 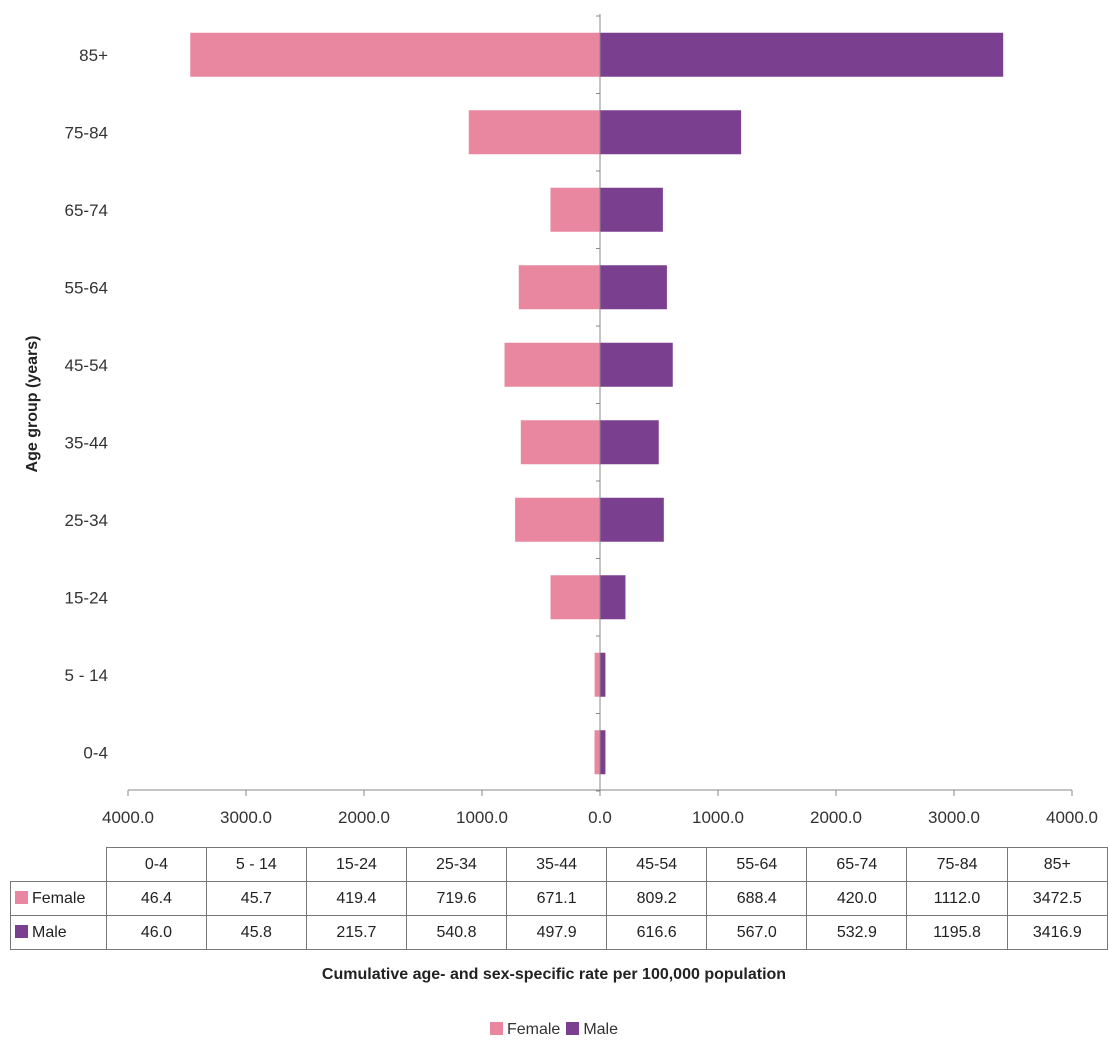 I want to click on legend: Female Male, so click(x=554, y=1030).